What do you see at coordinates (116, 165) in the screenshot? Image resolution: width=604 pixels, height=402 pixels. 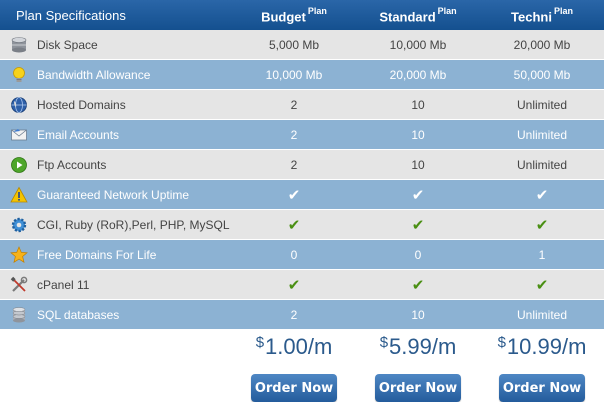 I see `feature-cell: Ftp Accounts` at bounding box center [116, 165].